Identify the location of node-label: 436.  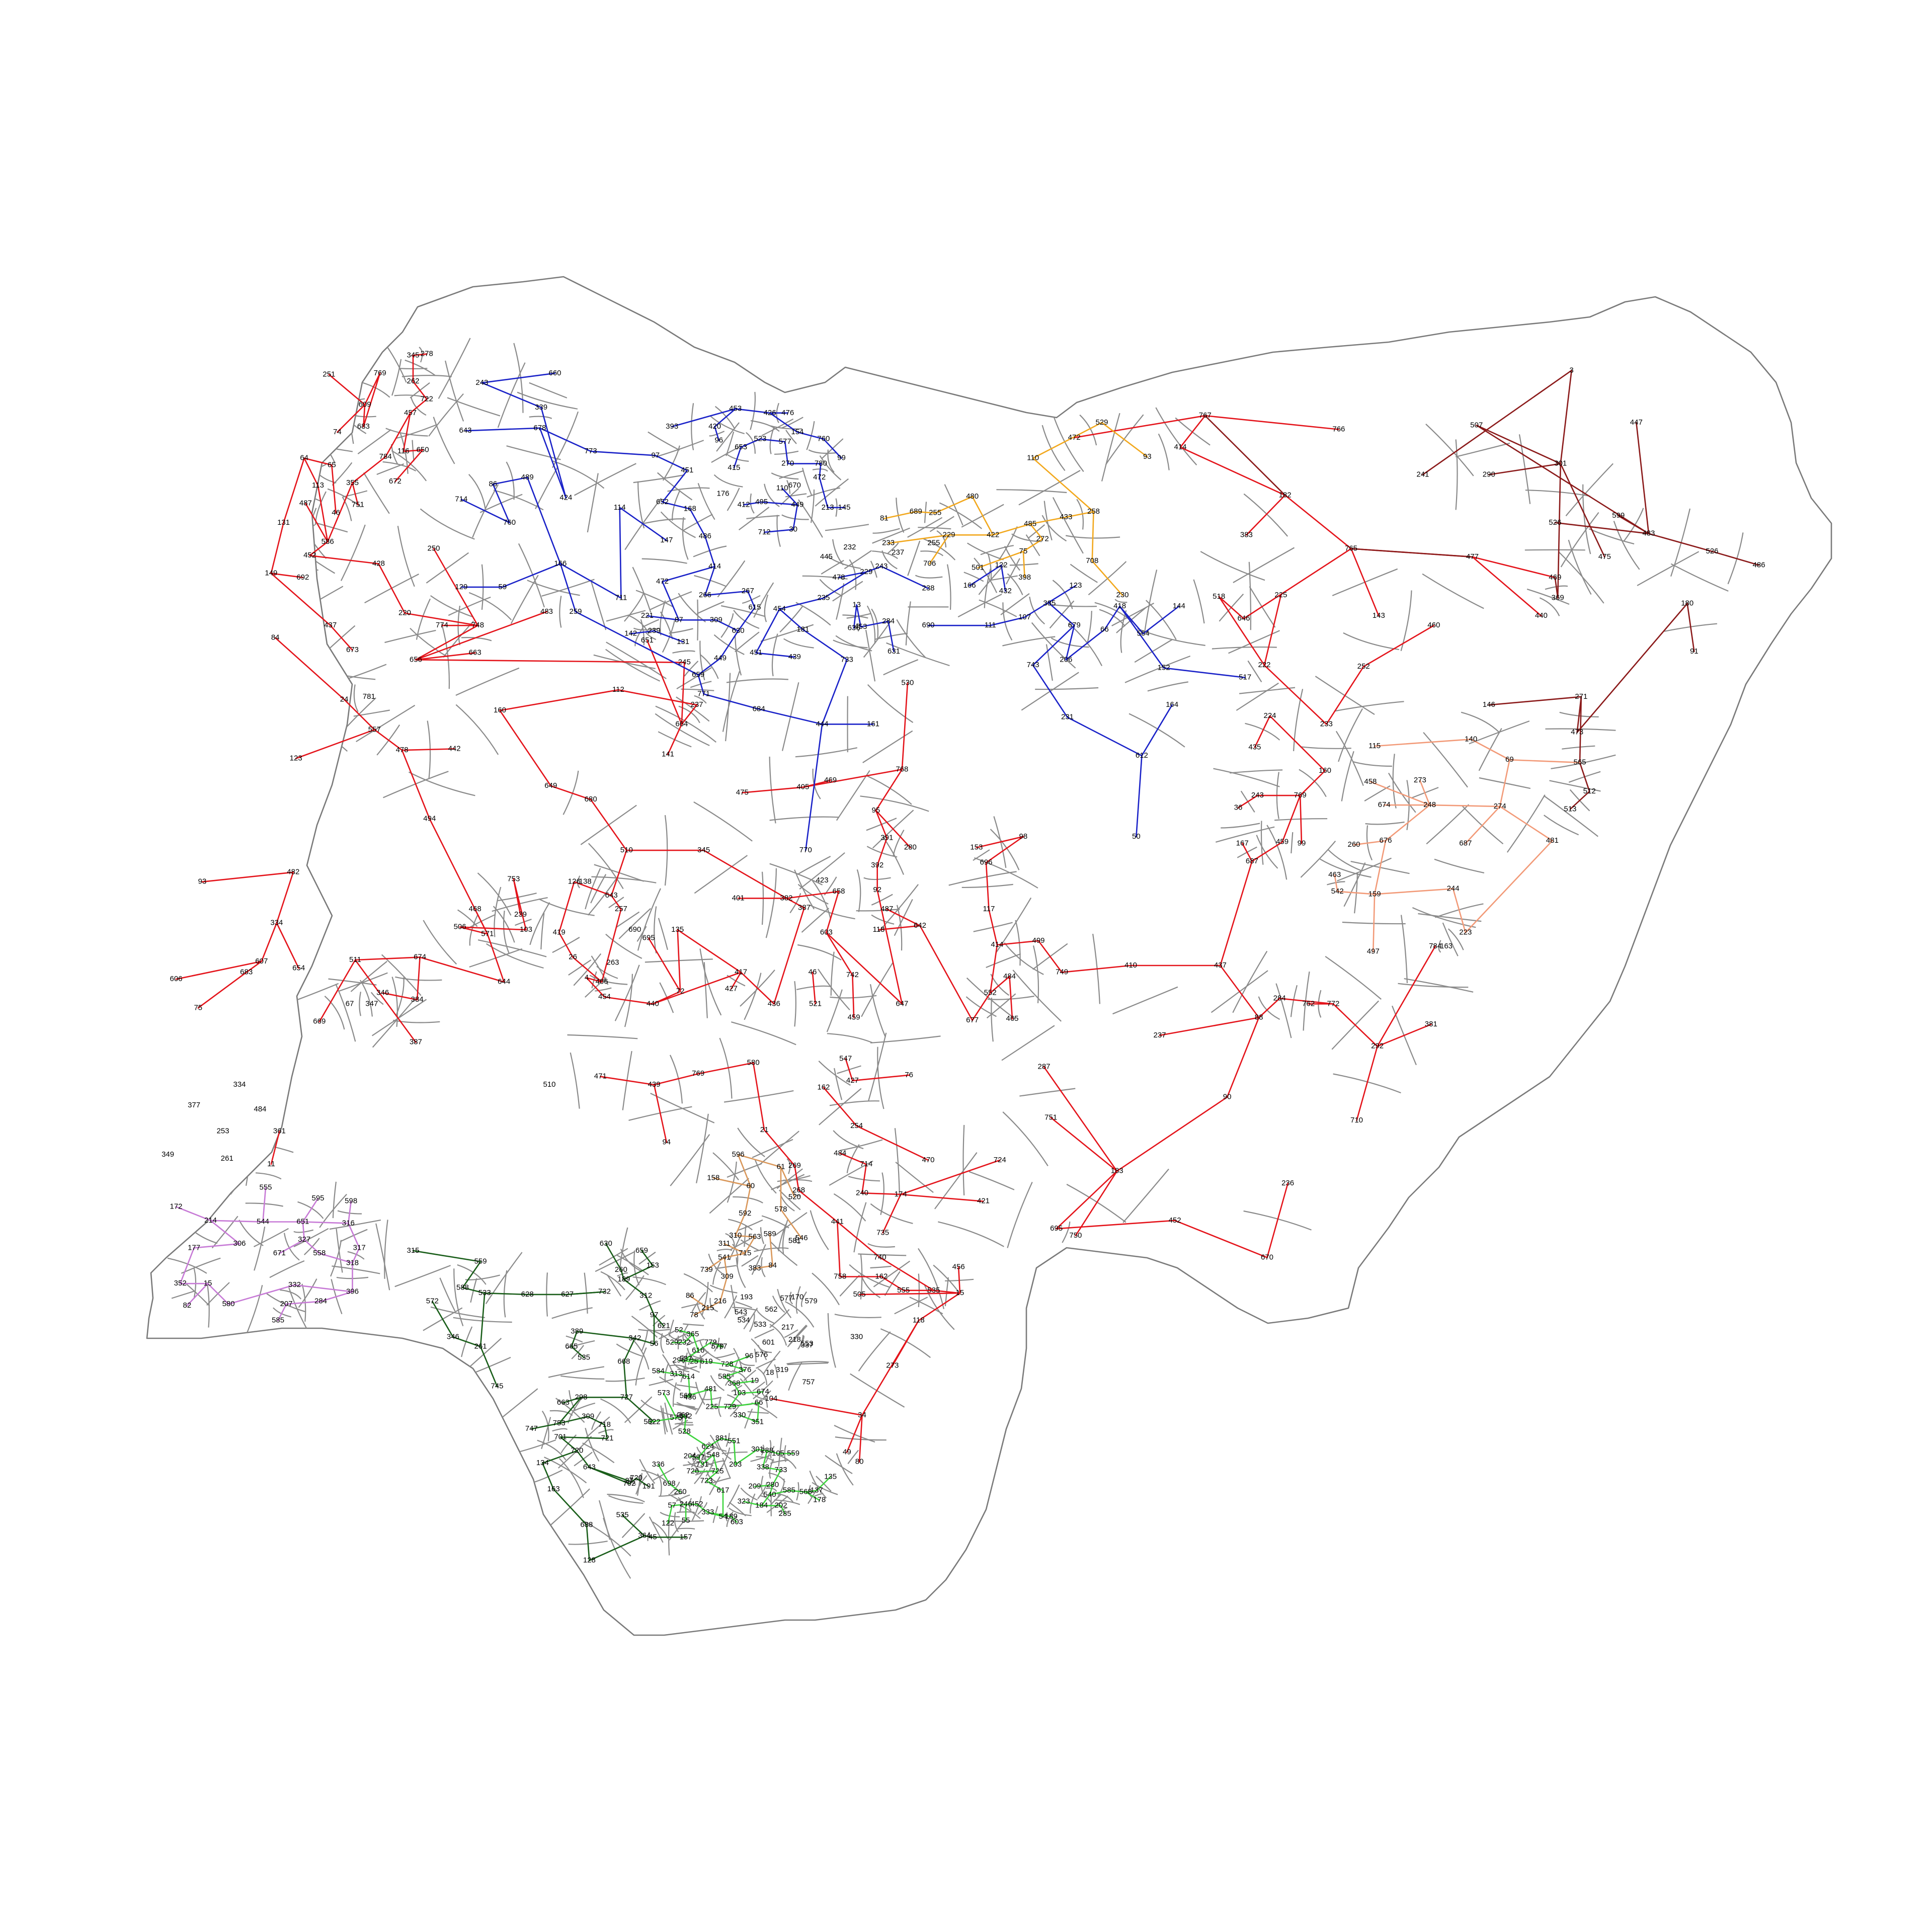
(774, 1003).